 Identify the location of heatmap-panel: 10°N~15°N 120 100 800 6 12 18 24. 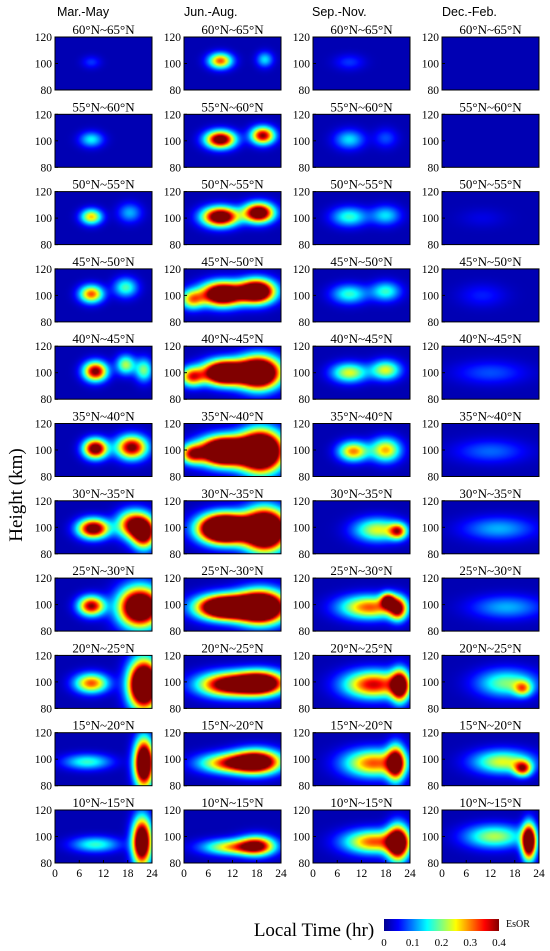
(96, 837).